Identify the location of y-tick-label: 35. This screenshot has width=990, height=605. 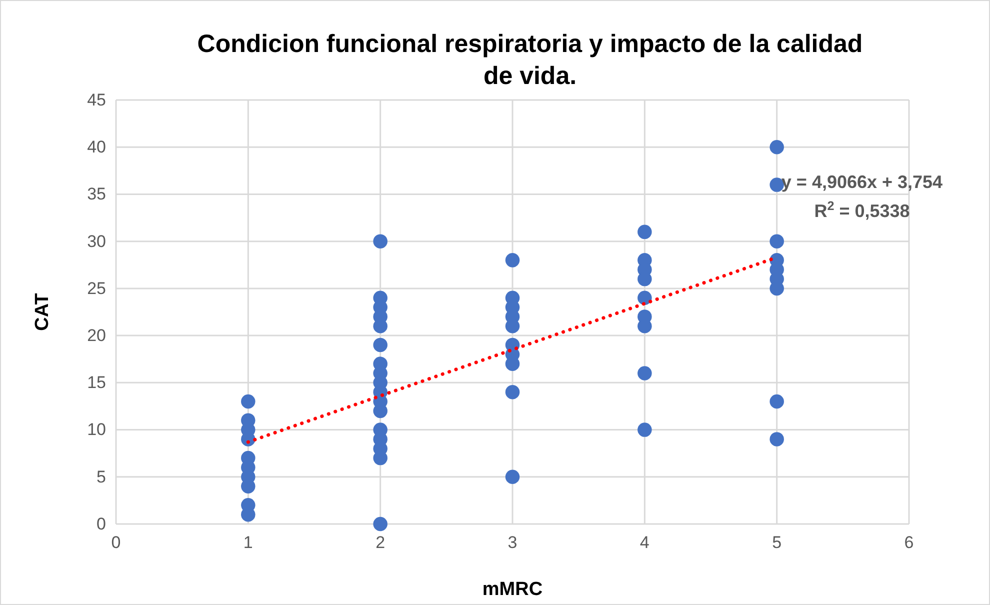
(96, 194).